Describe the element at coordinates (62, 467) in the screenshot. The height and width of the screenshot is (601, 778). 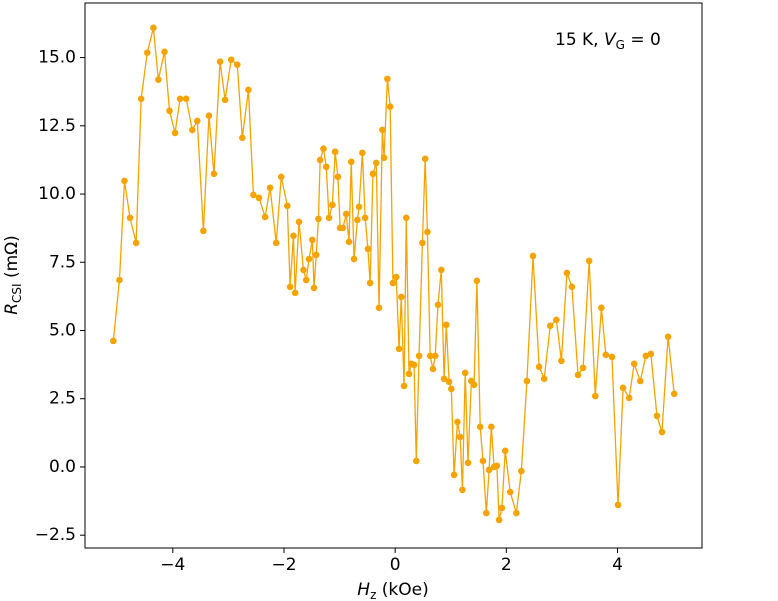
I see `y-tick-label: 0.0` at that location.